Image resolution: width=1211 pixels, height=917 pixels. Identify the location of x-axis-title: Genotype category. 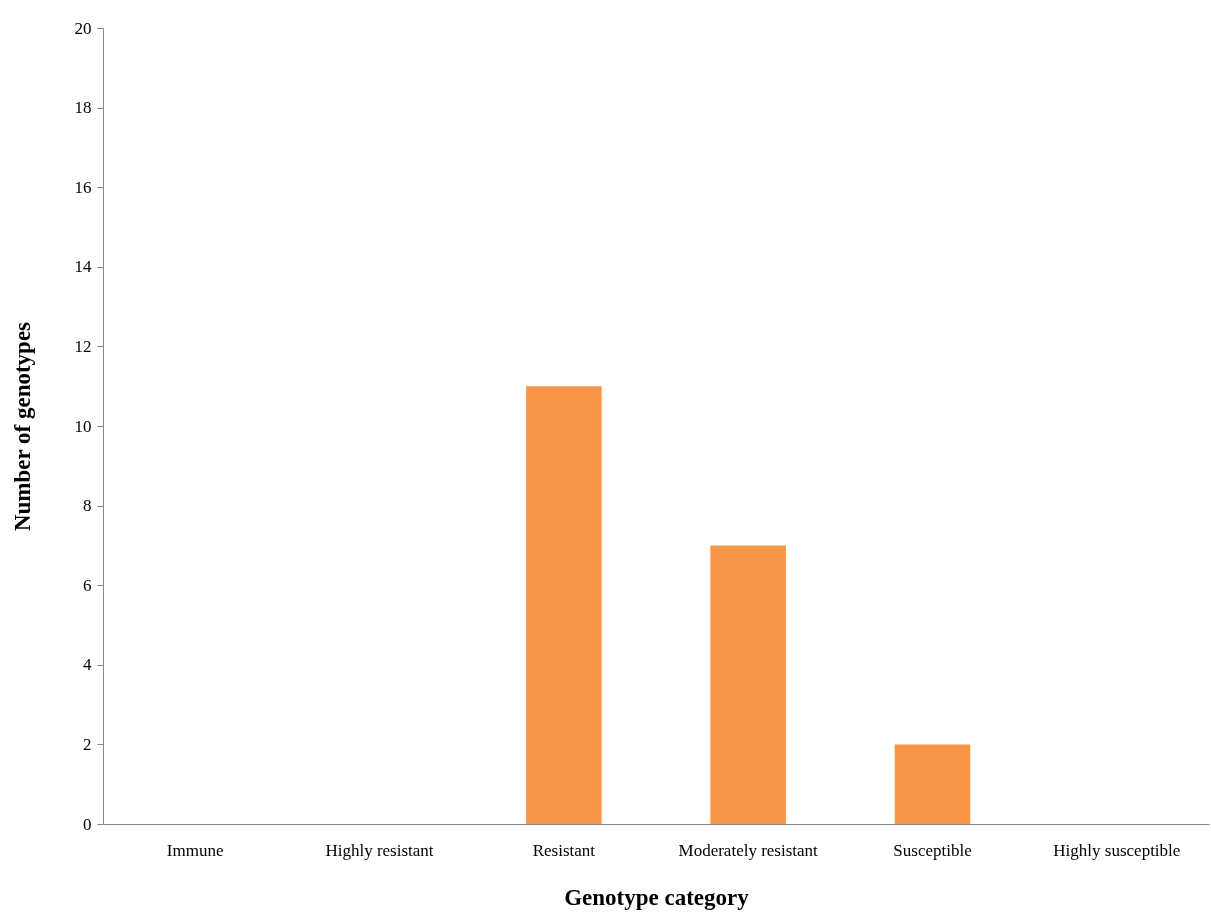
(657, 897).